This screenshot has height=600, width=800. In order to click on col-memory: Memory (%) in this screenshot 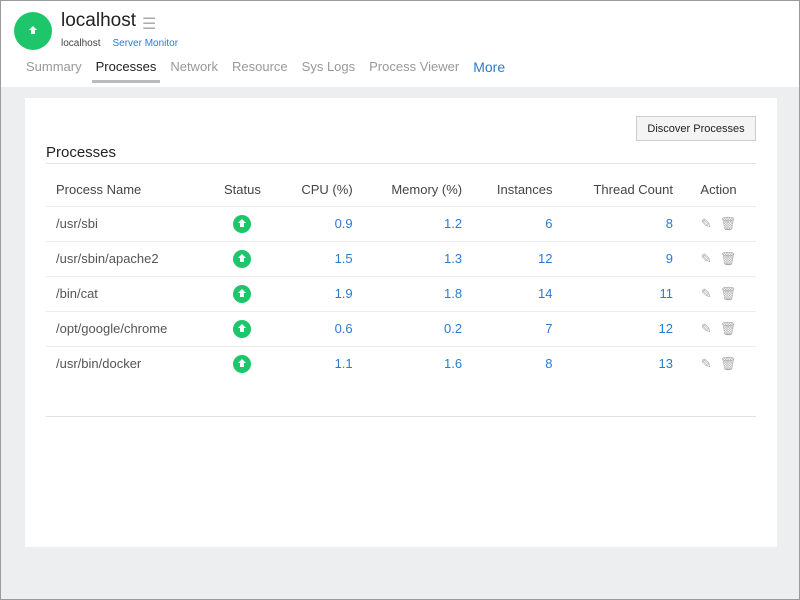, I will do `click(427, 190)`.